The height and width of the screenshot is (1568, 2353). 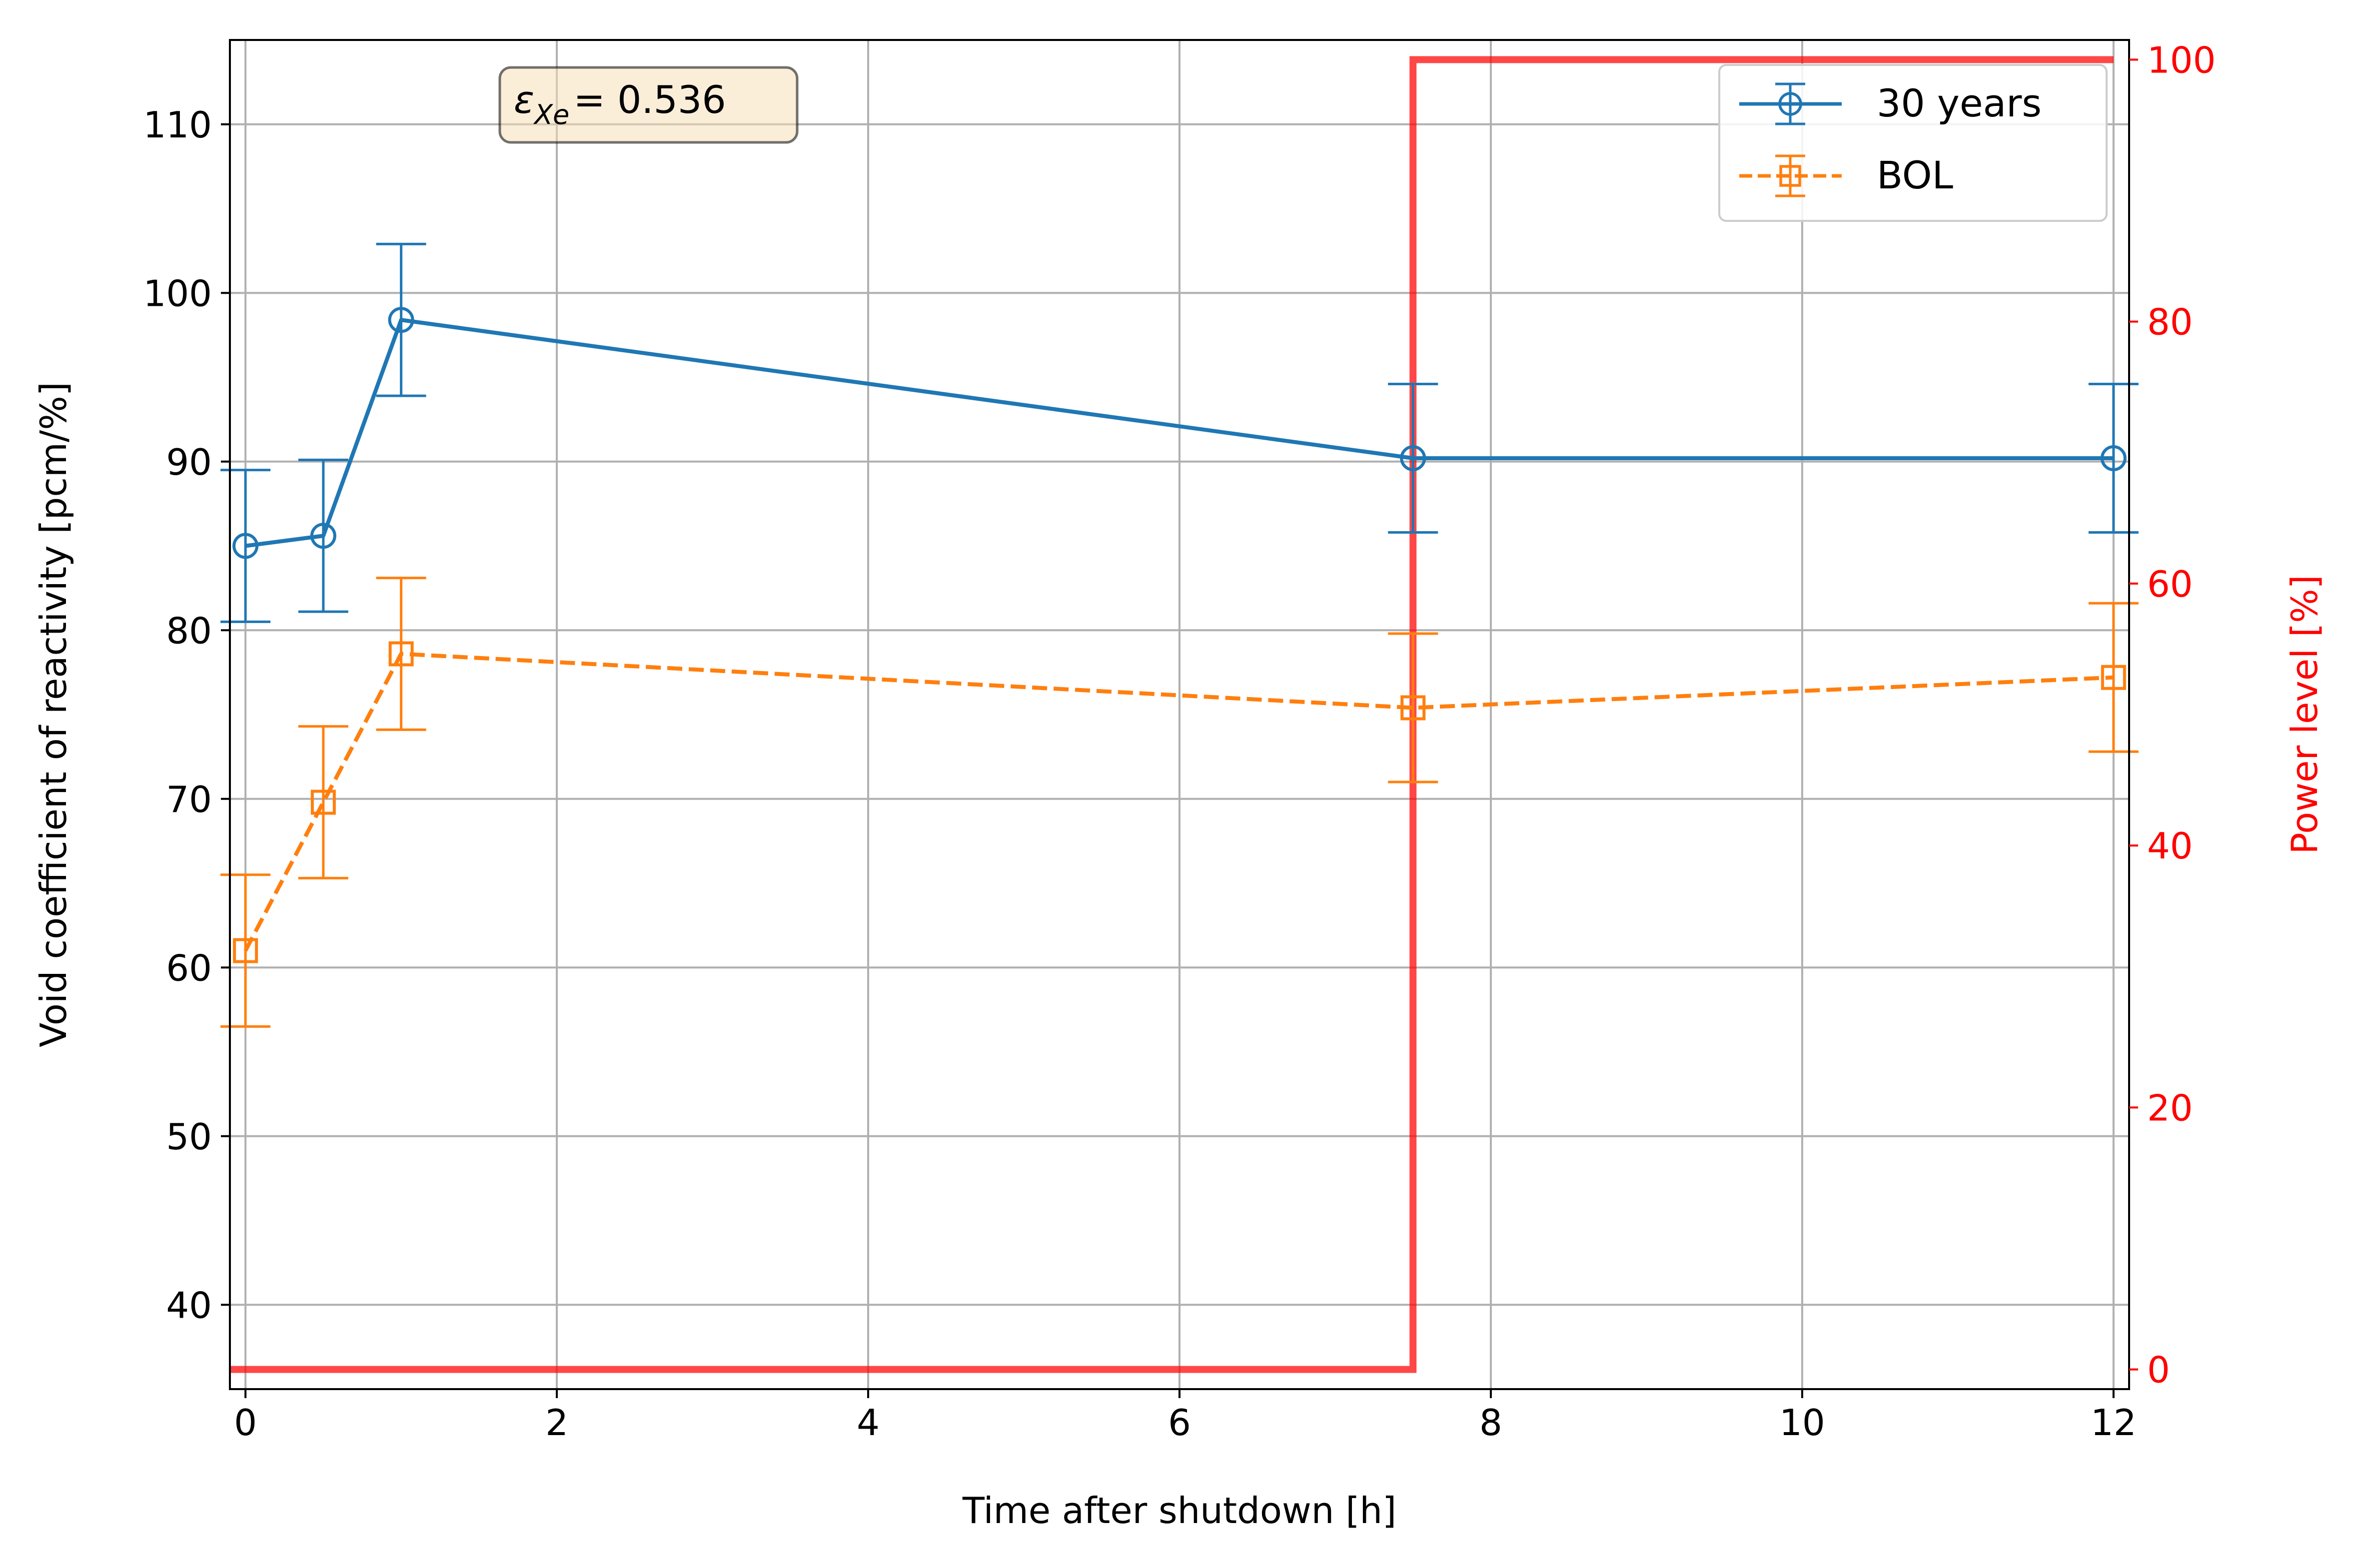 I want to click on x-tick-label: 2, so click(x=557, y=1423).